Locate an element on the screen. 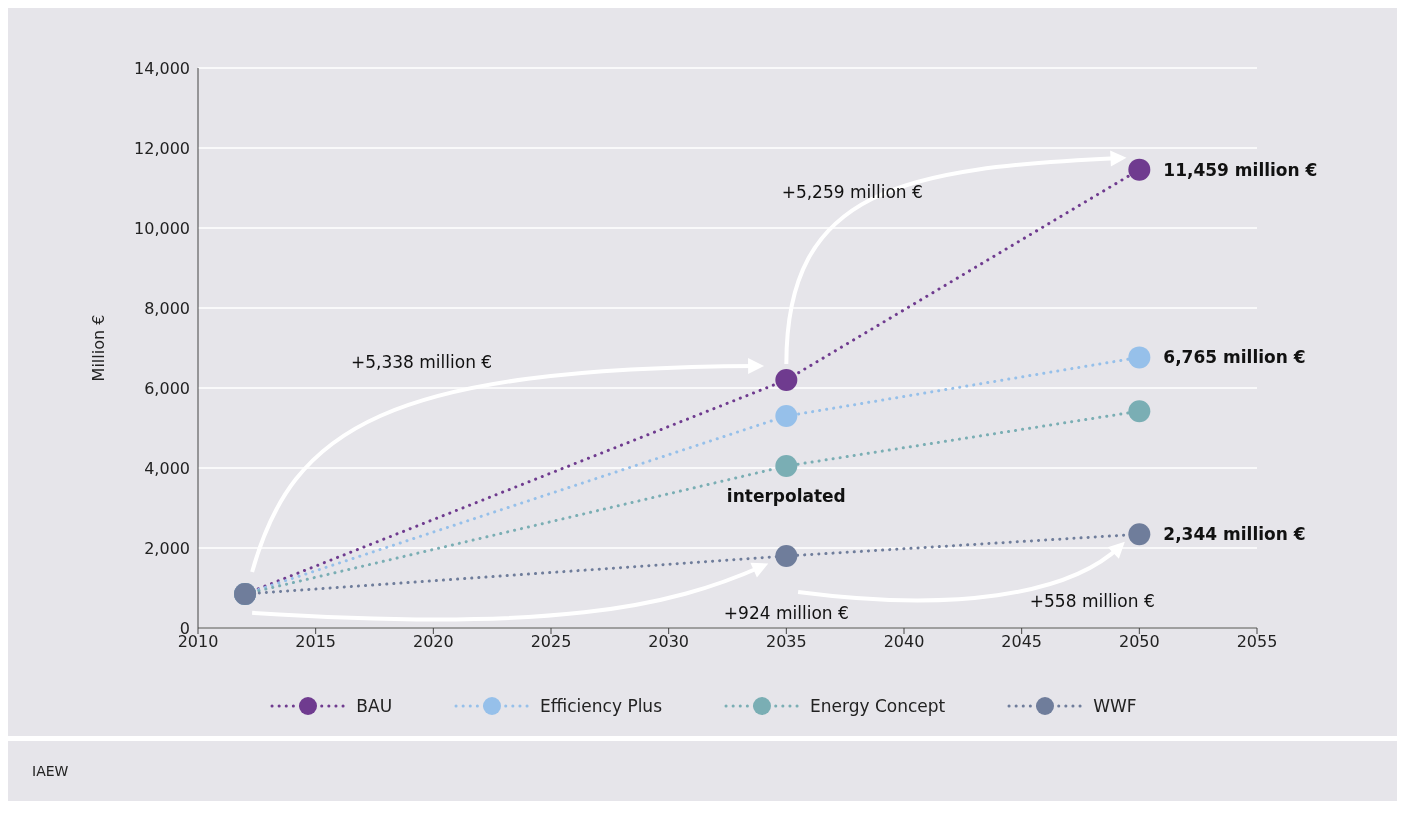 The height and width of the screenshot is (840, 1405). x-tick-label: 2055 is located at coordinates (1257, 642).